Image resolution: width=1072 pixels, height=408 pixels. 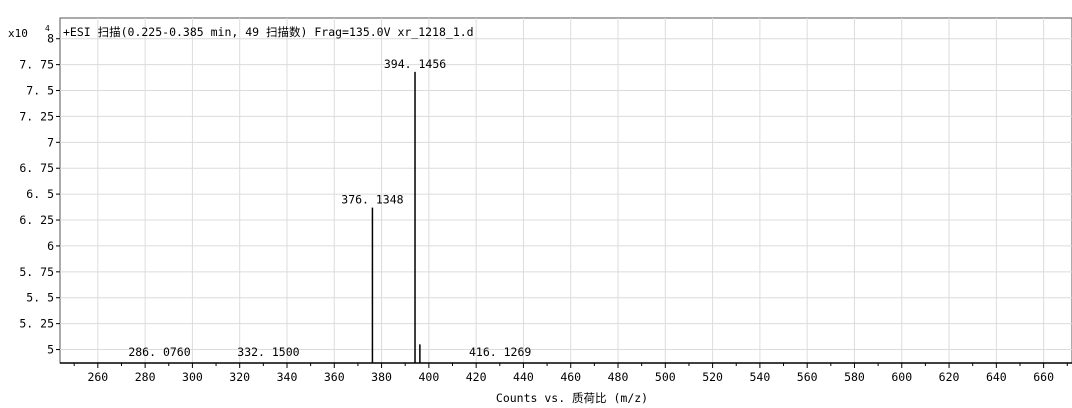 What do you see at coordinates (428, 377) in the screenshot?
I see `x-tick-label: 400` at bounding box center [428, 377].